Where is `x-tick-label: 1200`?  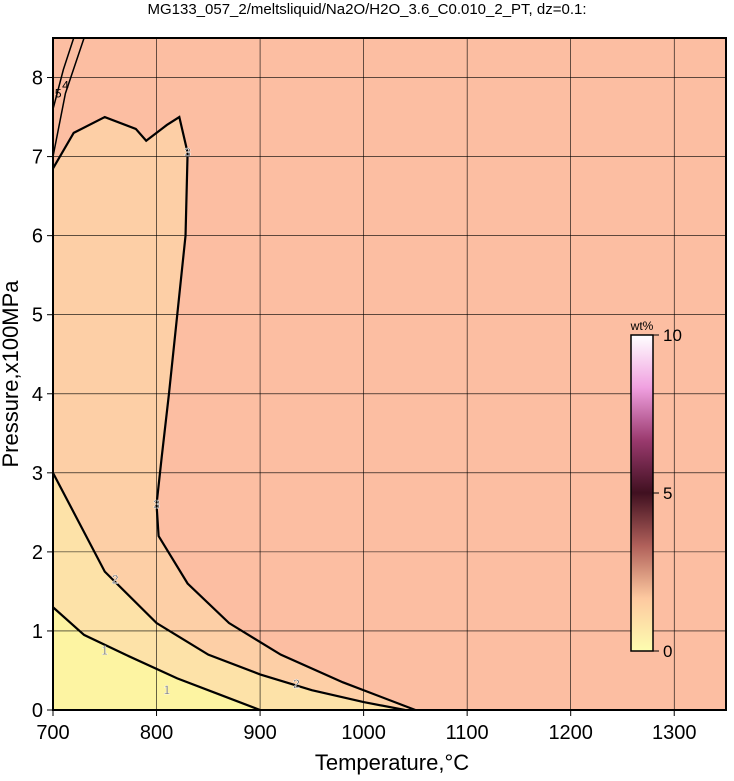 x-tick-label: 1200 is located at coordinates (570, 733).